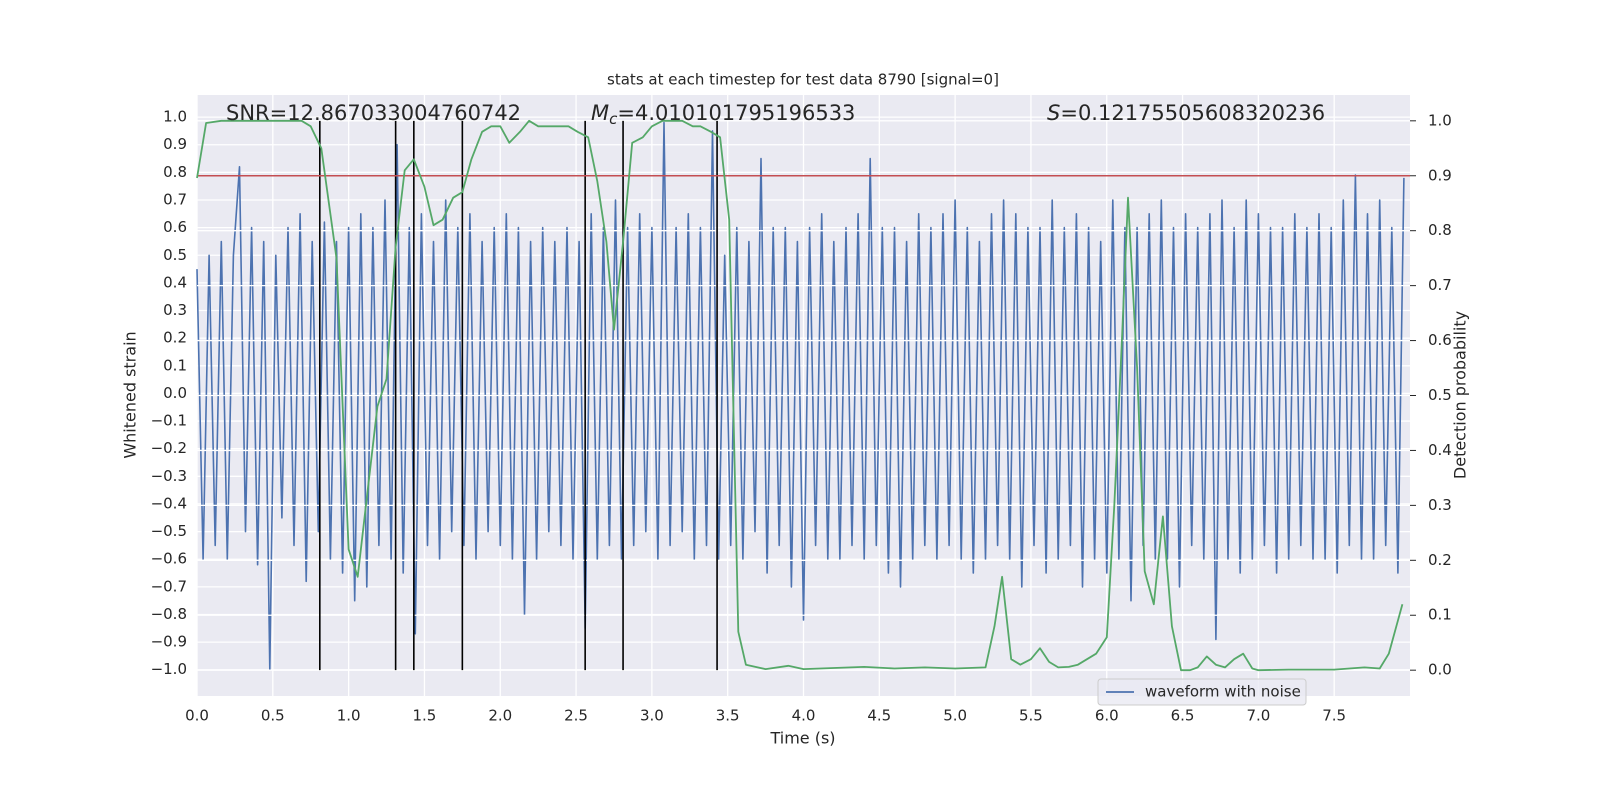  I want to click on x-tick-label: 7.0, so click(1258, 716).